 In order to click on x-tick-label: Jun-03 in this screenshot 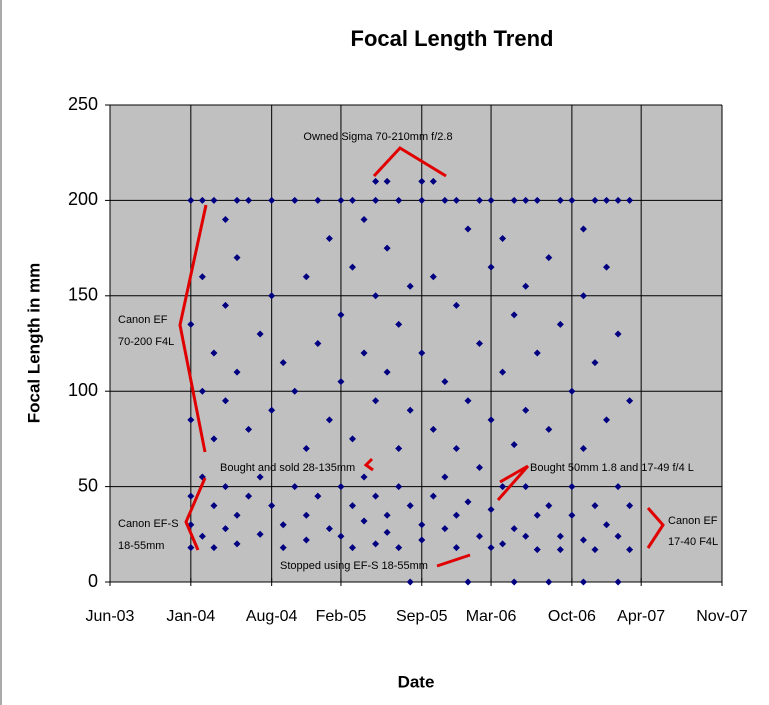, I will do `click(110, 616)`.